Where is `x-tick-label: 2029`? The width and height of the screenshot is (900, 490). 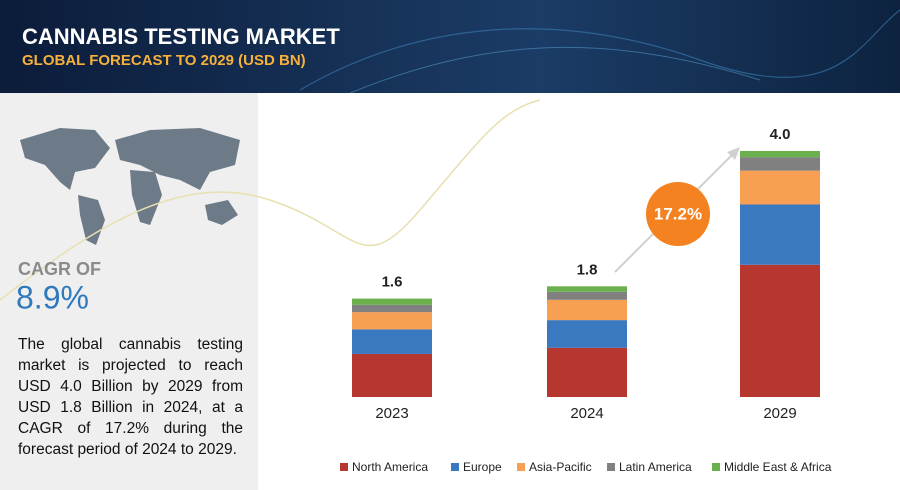 x-tick-label: 2029 is located at coordinates (779, 413).